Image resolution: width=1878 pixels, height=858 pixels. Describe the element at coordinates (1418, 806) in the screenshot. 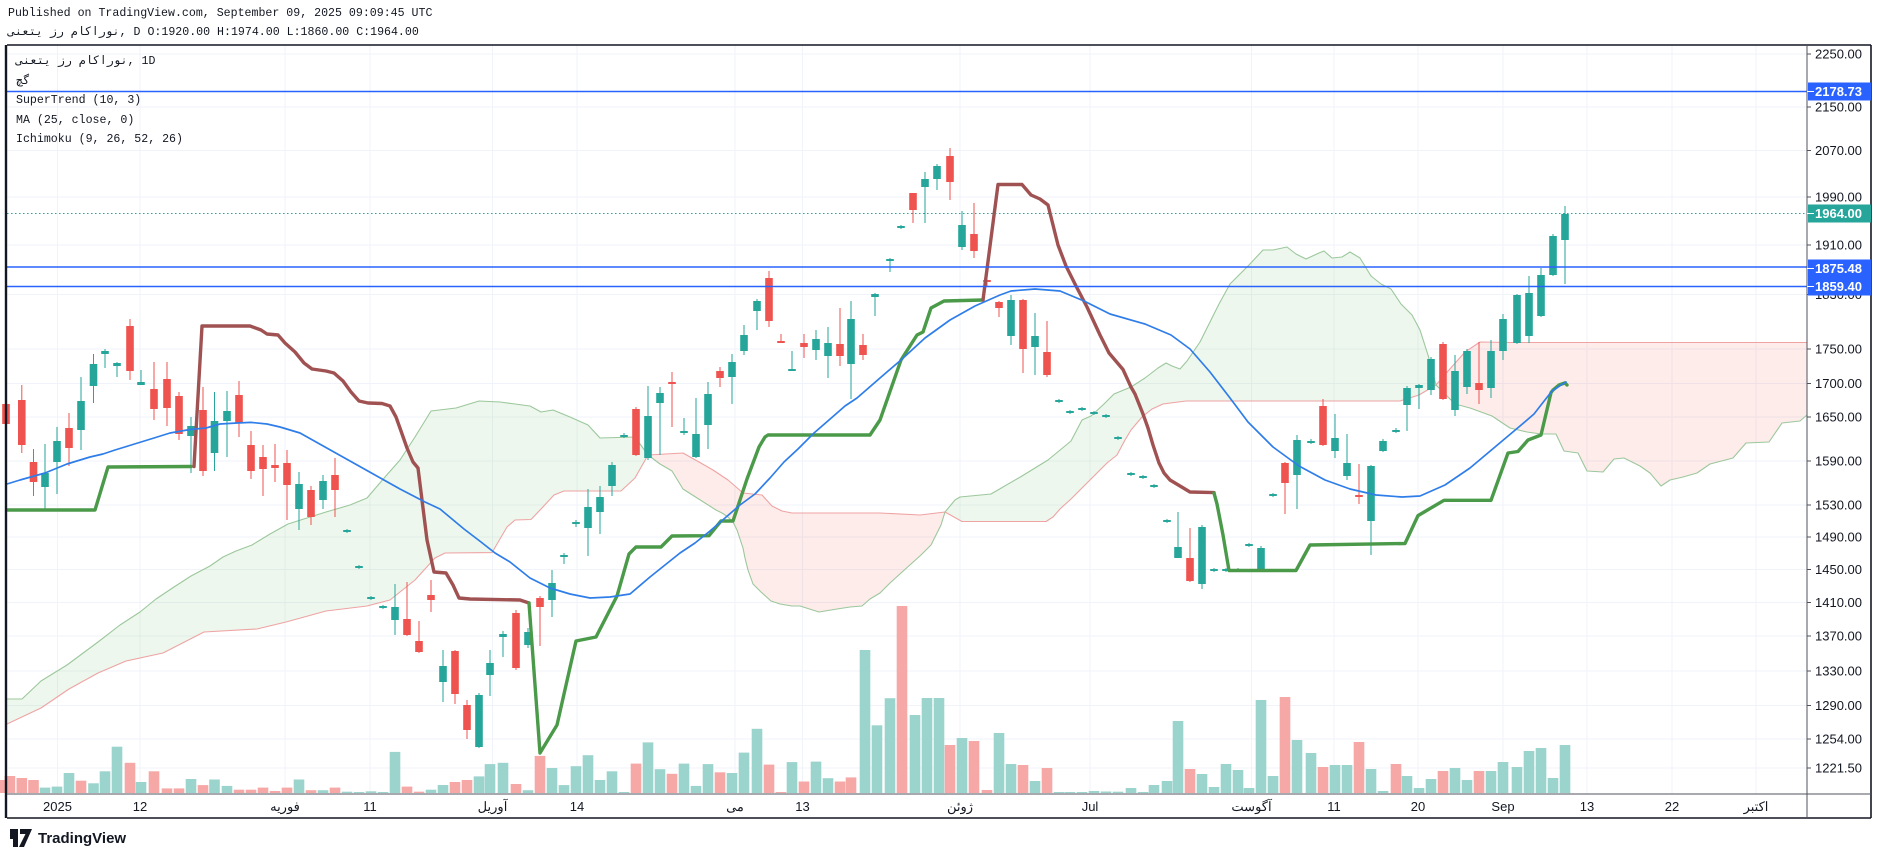

I see `svg-text: 20` at that location.